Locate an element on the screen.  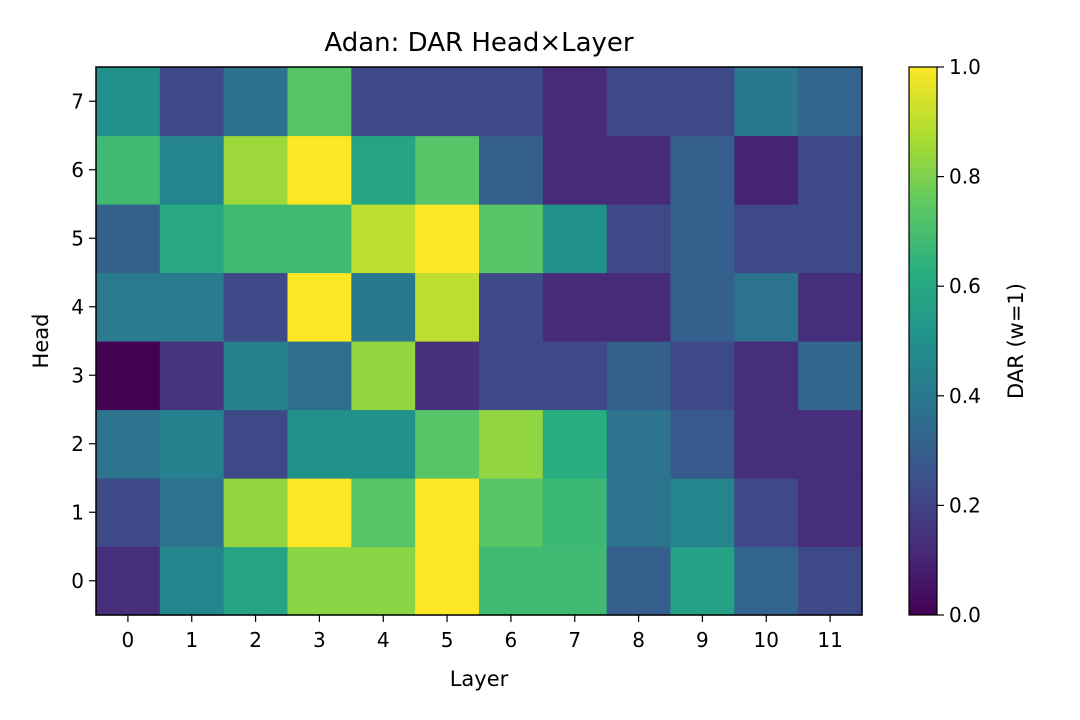
x-tick-label: 10 is located at coordinates (766, 640).